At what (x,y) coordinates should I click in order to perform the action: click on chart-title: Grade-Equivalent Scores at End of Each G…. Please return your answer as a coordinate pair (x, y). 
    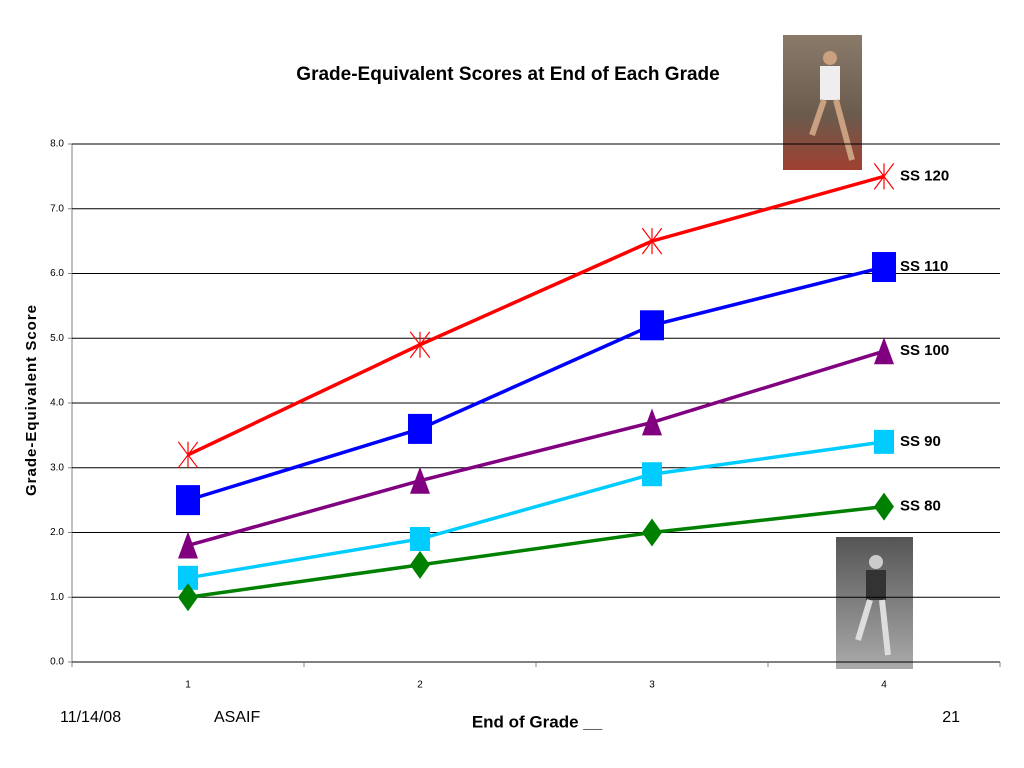
    Looking at the image, I should click on (507, 74).